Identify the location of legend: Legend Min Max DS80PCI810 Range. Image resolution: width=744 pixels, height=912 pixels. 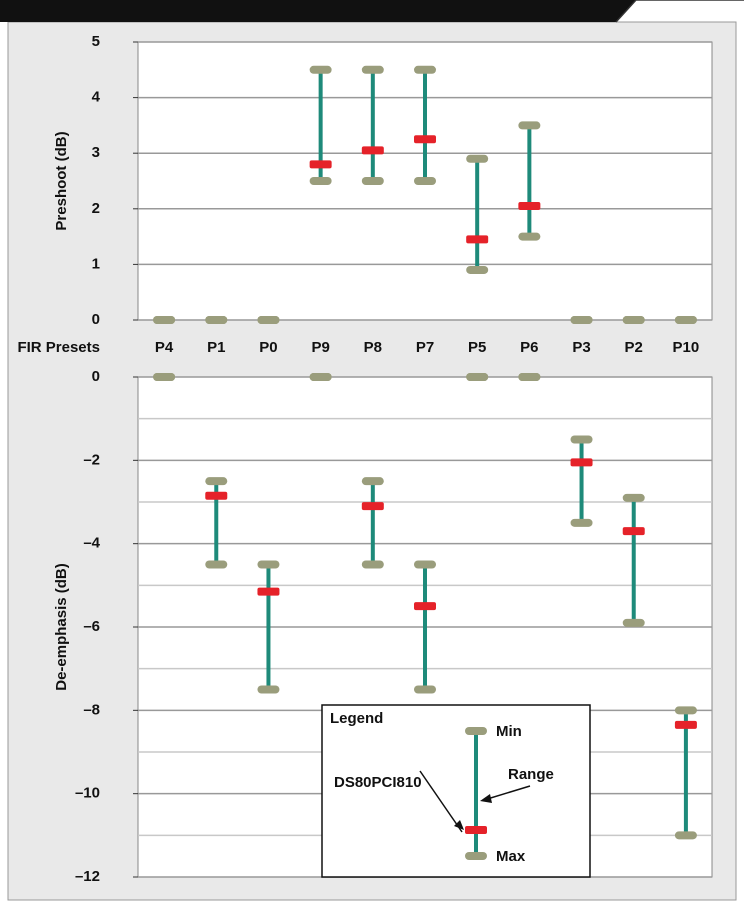
(456, 791).